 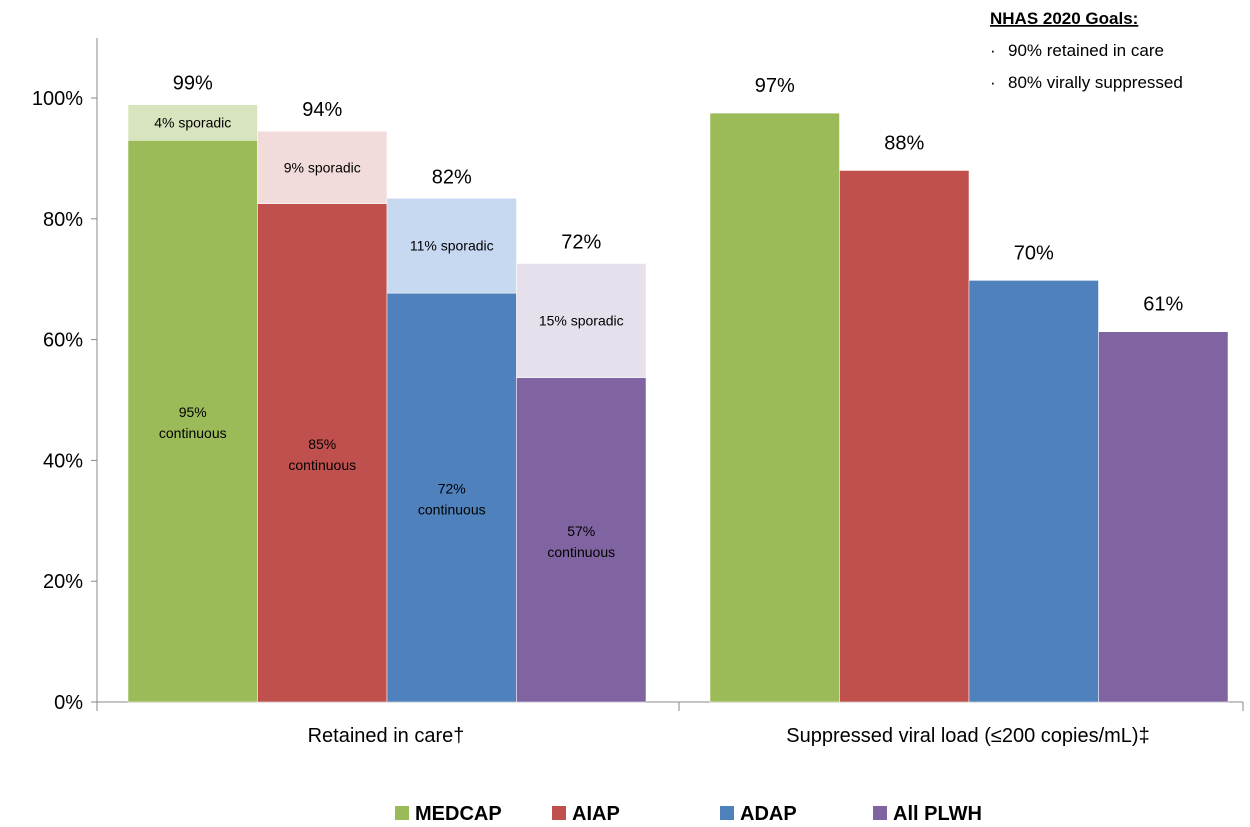 What do you see at coordinates (57, 99) in the screenshot?
I see `y-tick-label: 100%` at bounding box center [57, 99].